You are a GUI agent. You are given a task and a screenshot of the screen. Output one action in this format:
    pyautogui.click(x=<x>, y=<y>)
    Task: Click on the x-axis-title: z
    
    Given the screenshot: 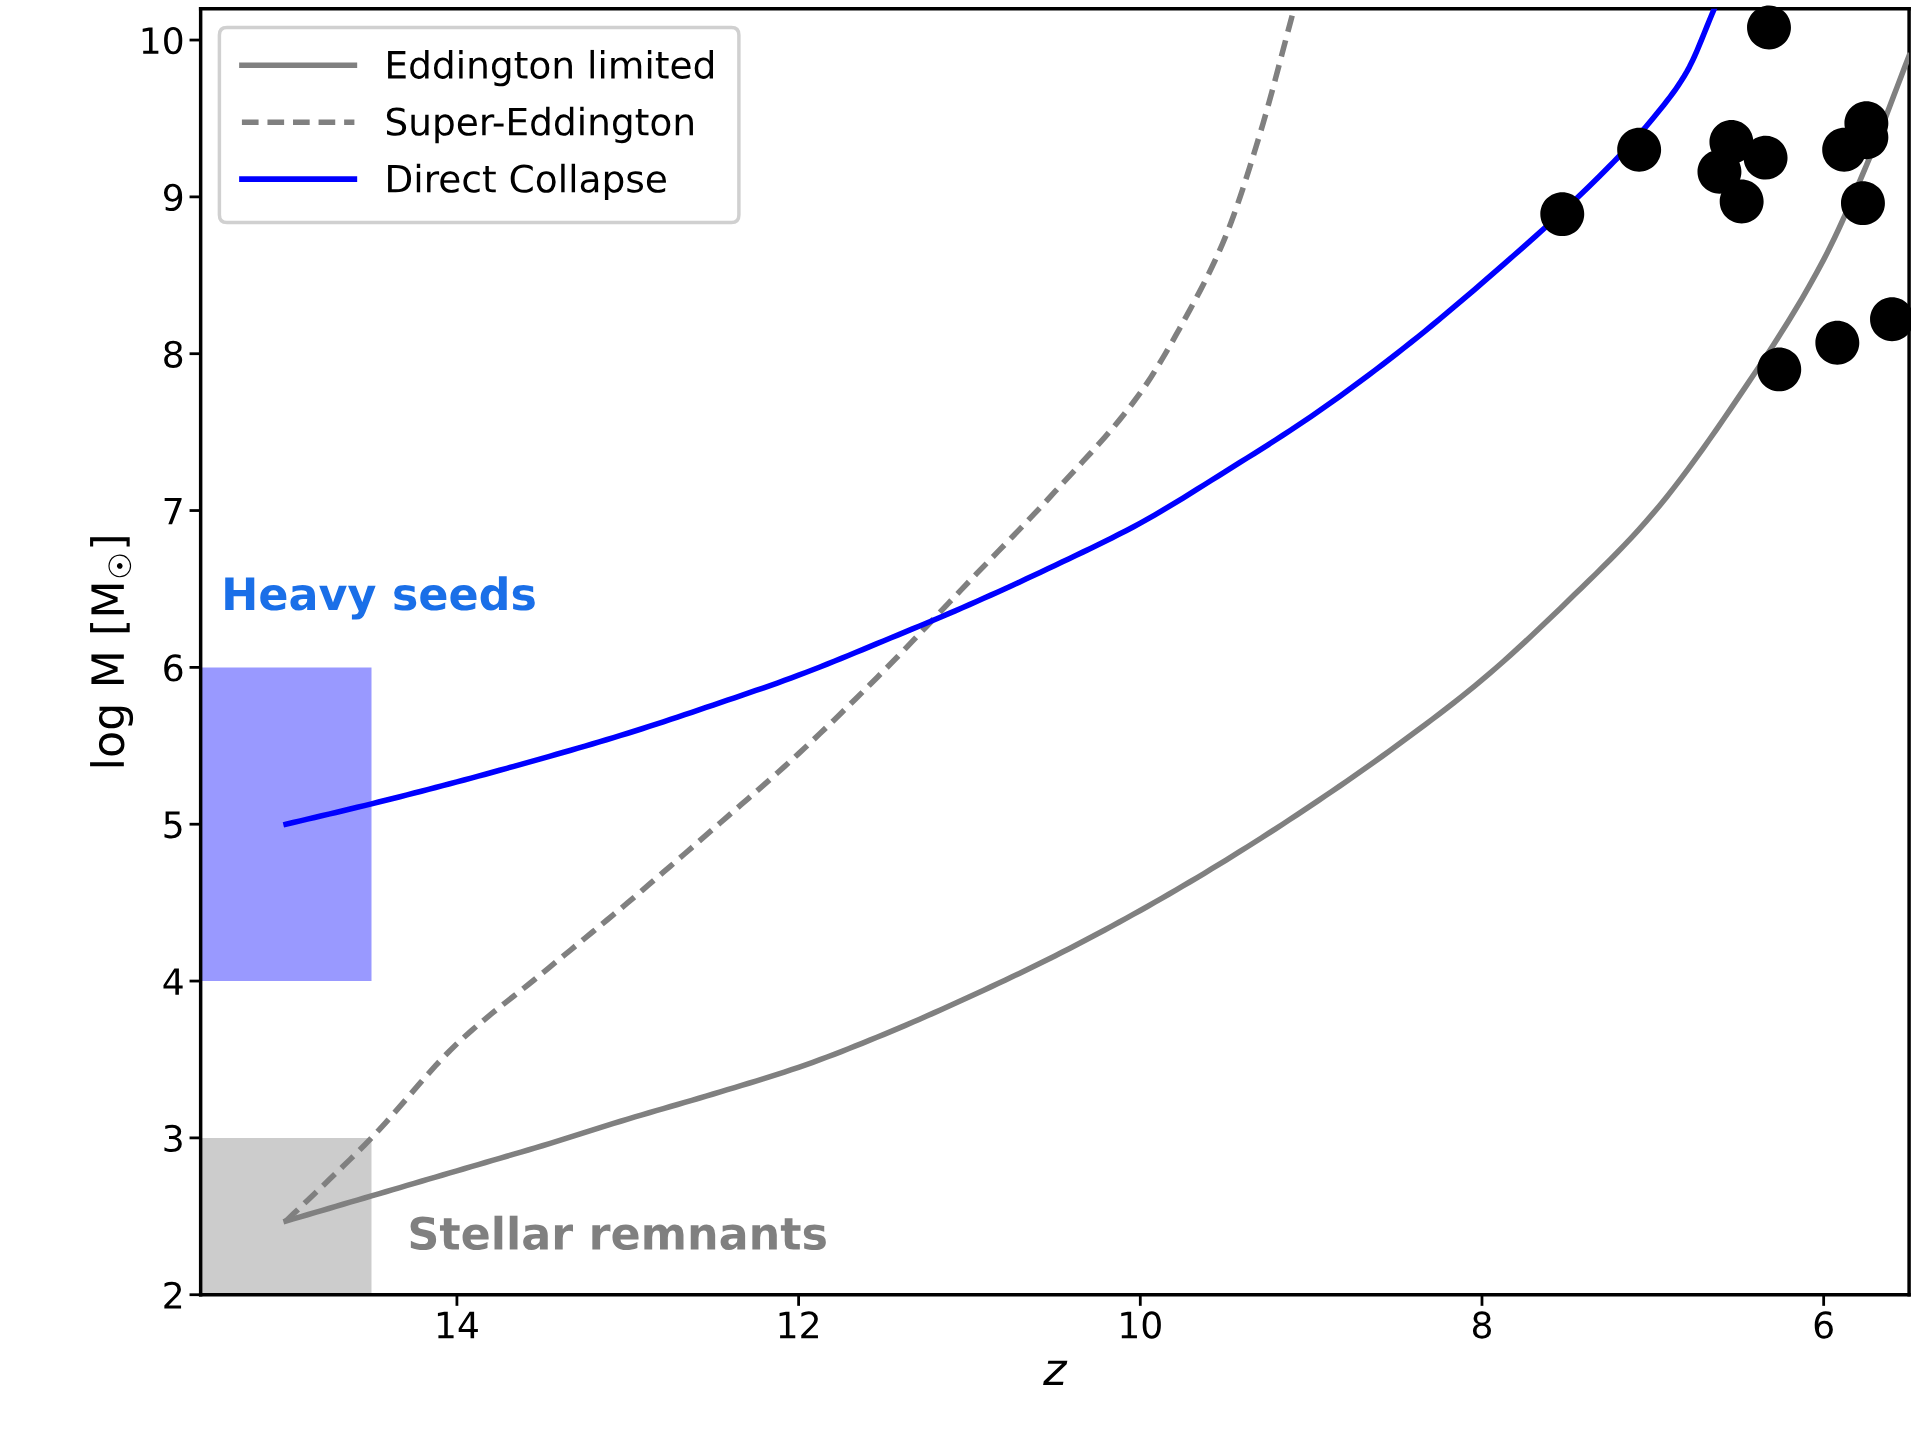 What is the action you would take?
    pyautogui.click(x=1055, y=1372)
    